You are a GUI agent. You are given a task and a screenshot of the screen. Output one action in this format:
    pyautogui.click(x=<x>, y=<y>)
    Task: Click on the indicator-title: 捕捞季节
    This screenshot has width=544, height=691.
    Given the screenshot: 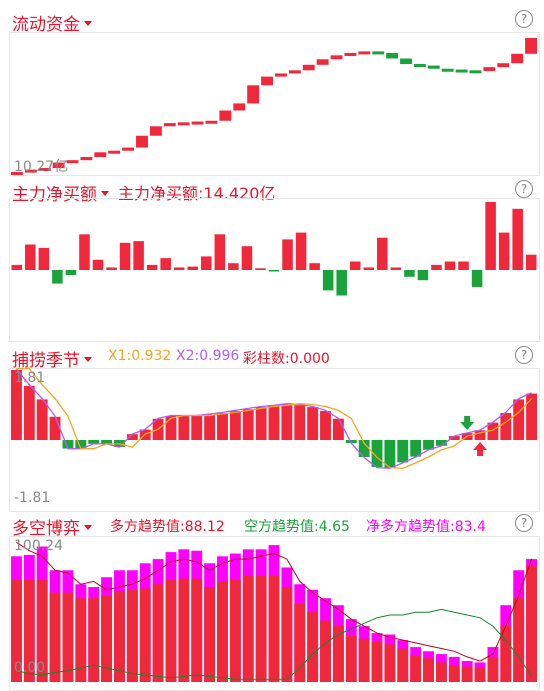 What is the action you would take?
    pyautogui.click(x=46, y=361)
    